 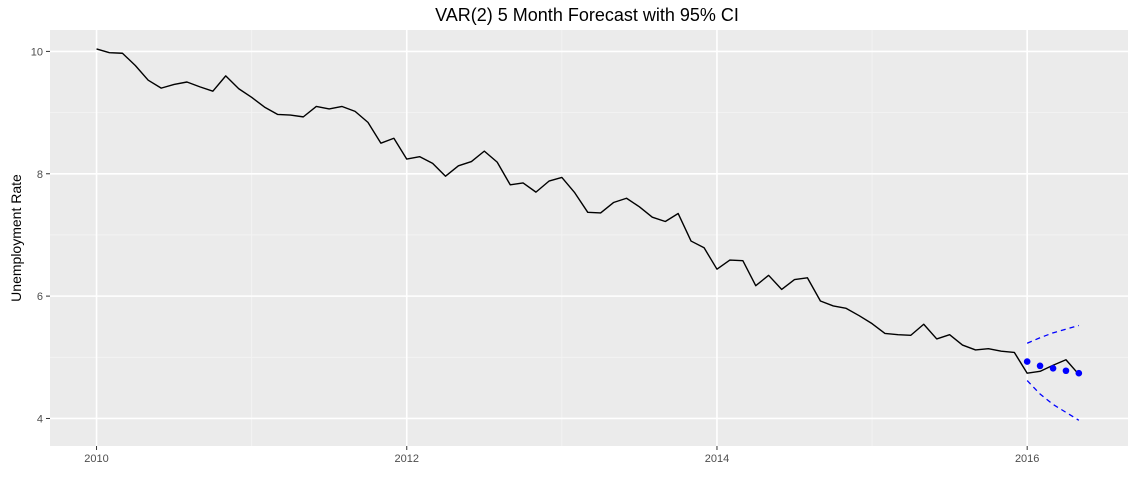 I want to click on y-axis: 4 6 8 10, so click(x=40, y=235).